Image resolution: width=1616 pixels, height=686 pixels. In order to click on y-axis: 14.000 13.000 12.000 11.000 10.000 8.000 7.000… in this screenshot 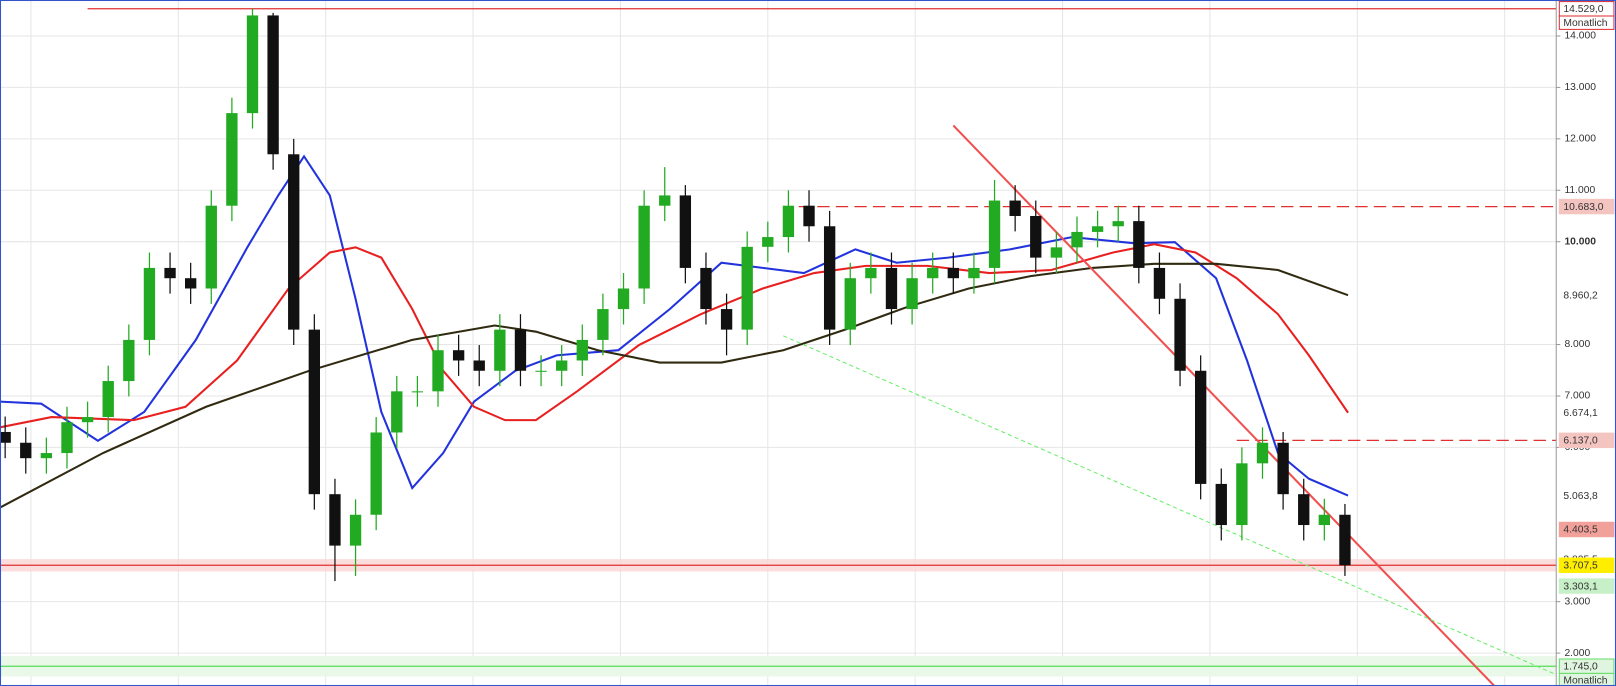, I will do `click(1585, 343)`.